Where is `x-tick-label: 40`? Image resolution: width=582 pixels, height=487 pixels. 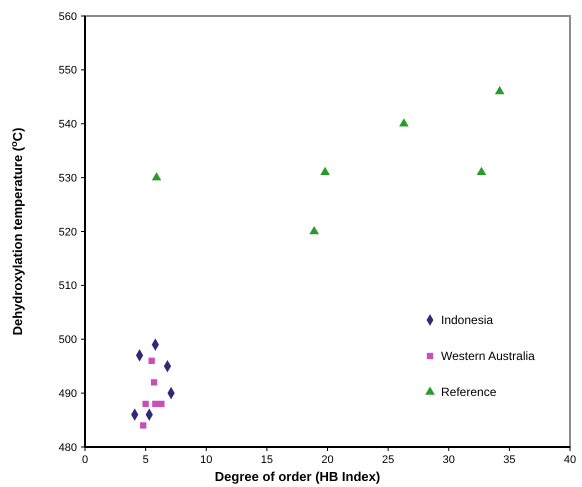 x-tick-label: 40 is located at coordinates (570, 460).